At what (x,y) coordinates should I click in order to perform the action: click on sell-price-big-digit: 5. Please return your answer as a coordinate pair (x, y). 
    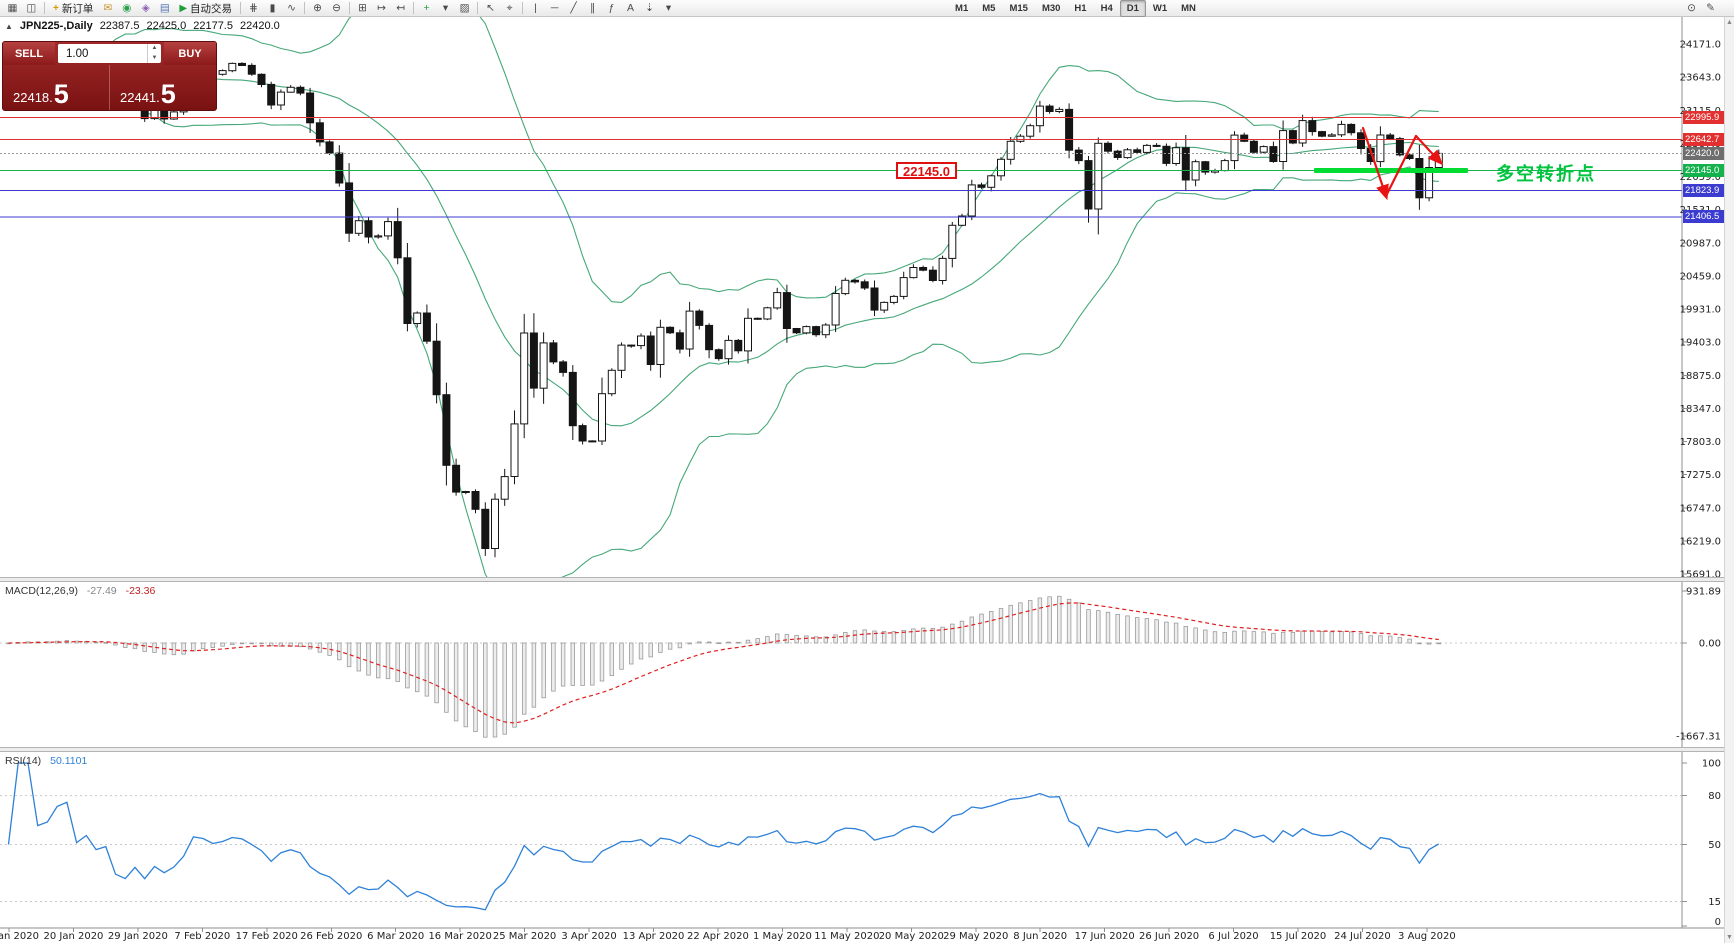
    Looking at the image, I should click on (61, 94).